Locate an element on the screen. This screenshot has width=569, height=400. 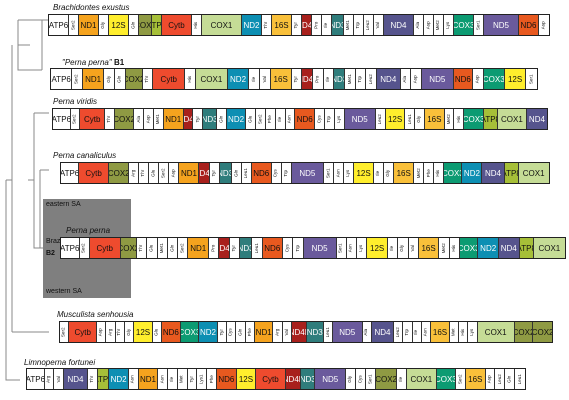
gene-block: ND1 is located at coordinates (93, 79).